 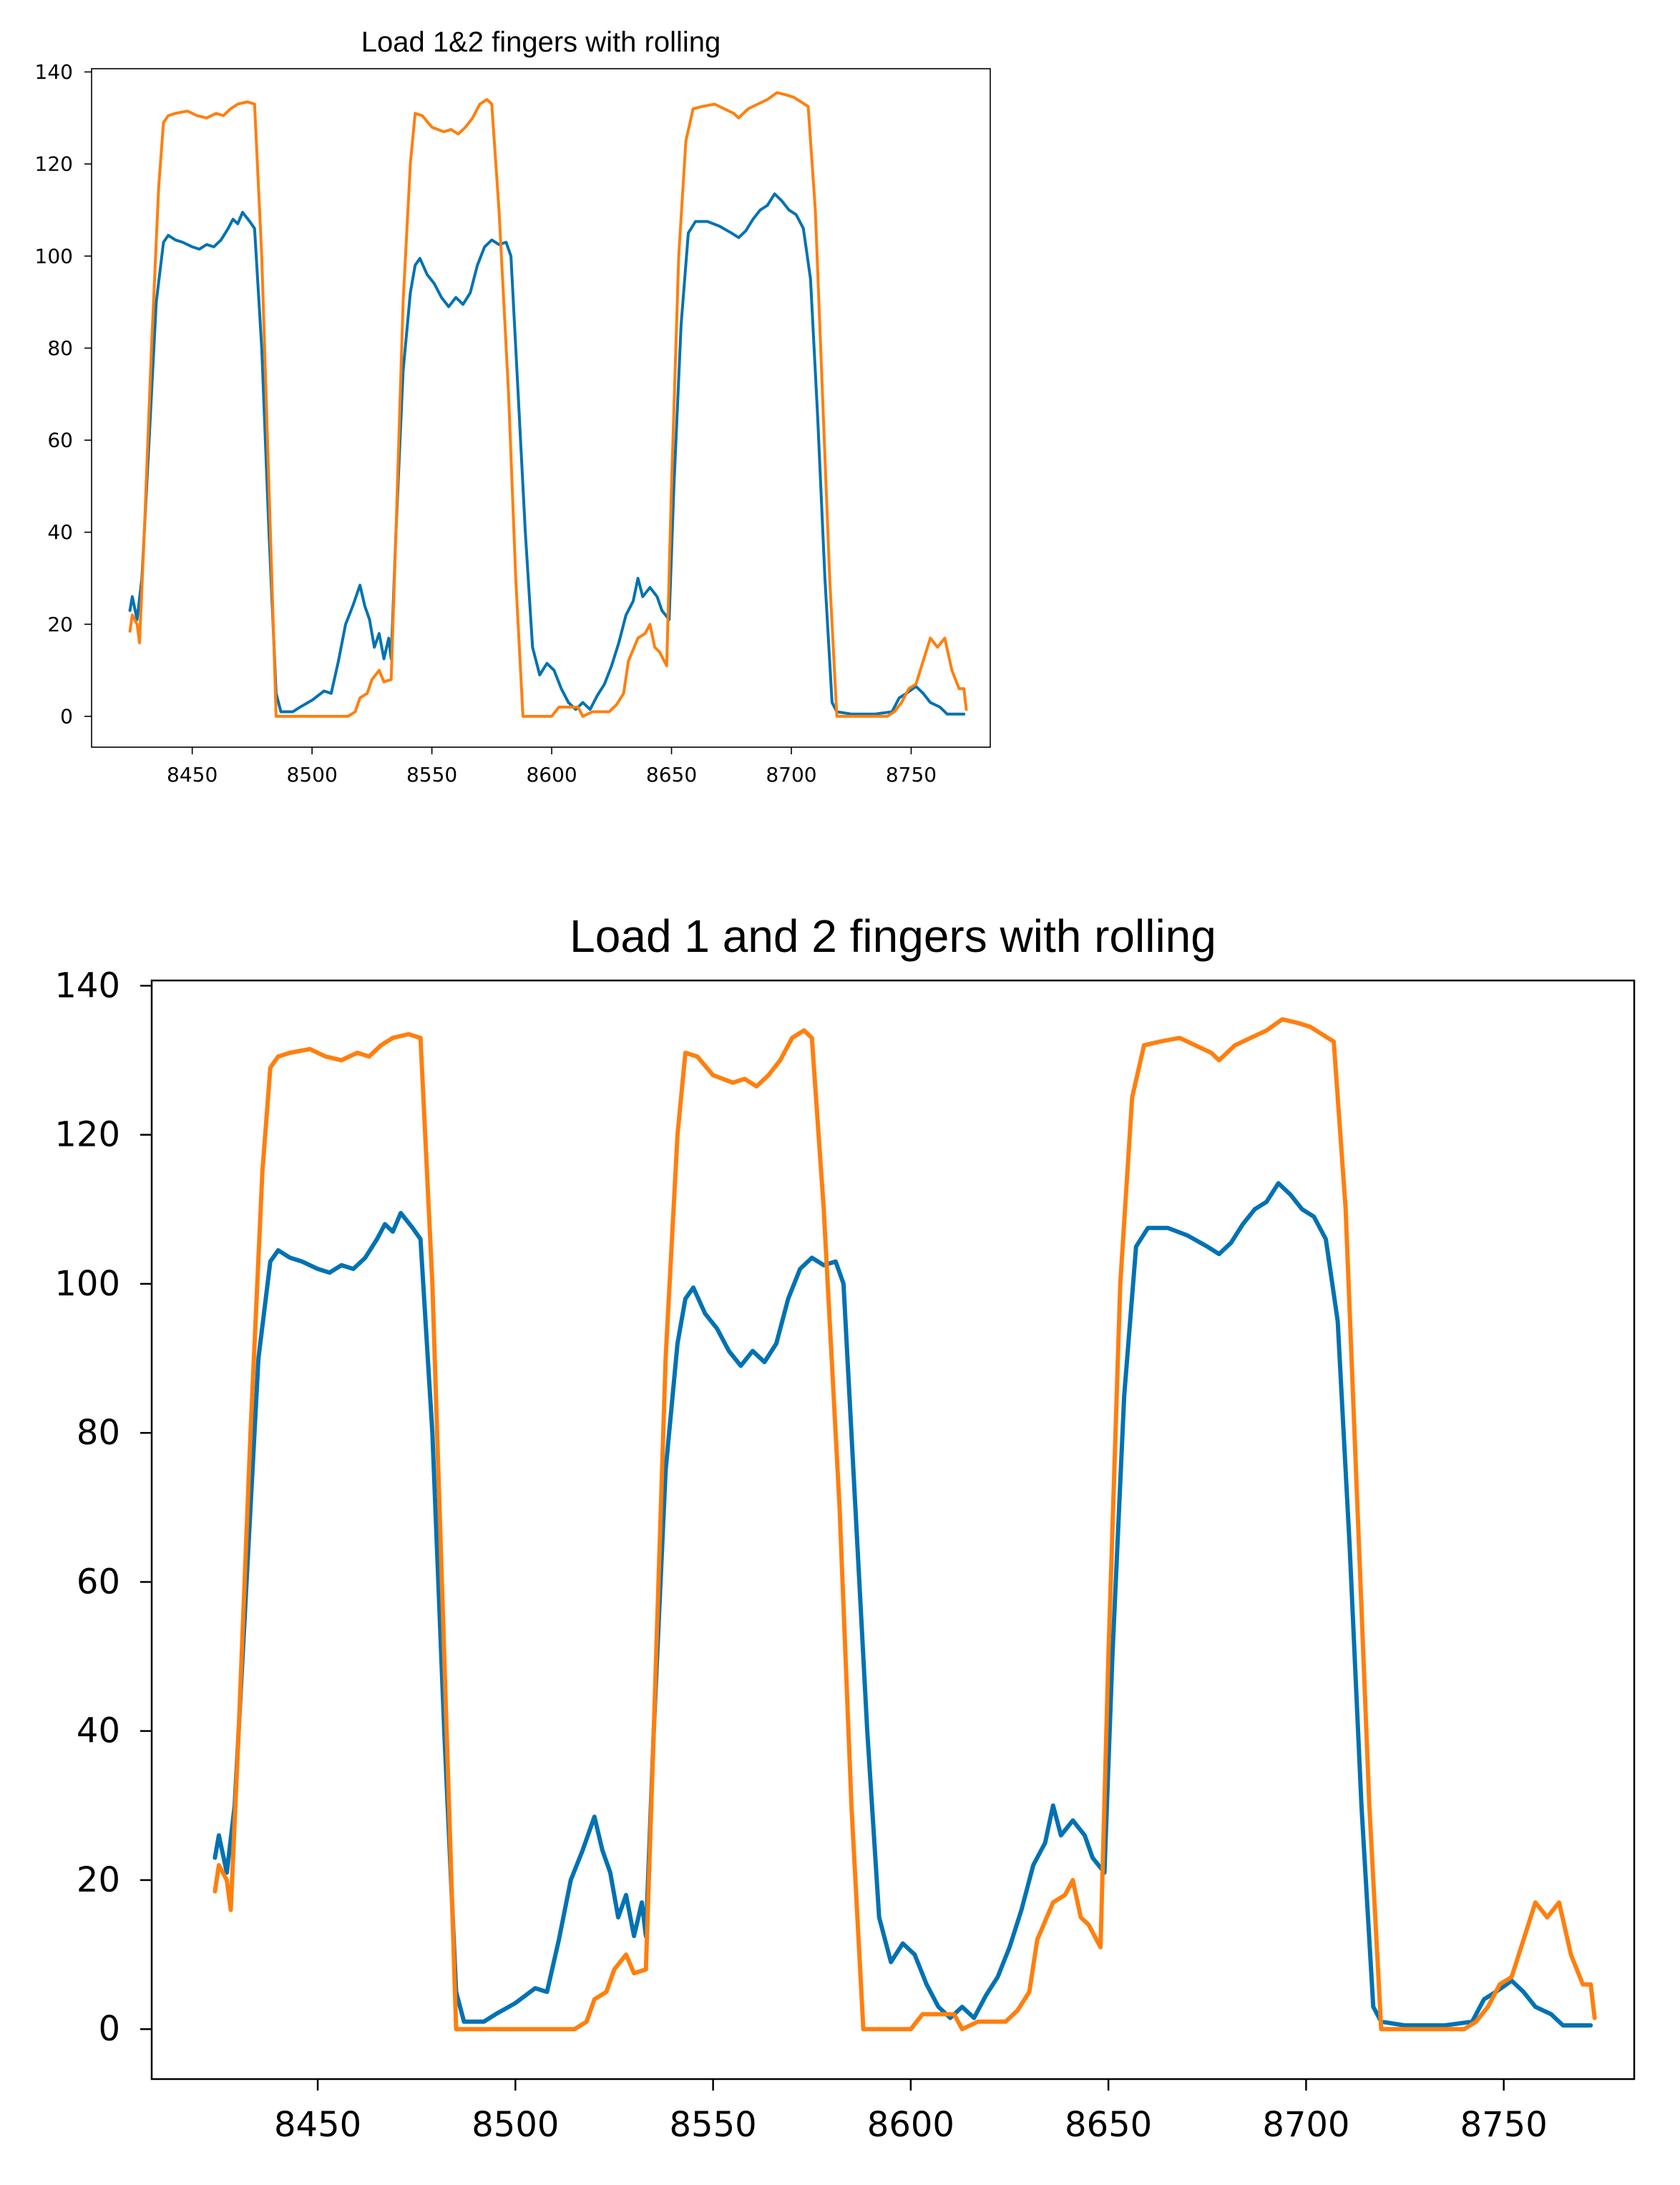 What do you see at coordinates (541, 42) in the screenshot?
I see `chart-title: Load 1&2 fingers with rolling` at bounding box center [541, 42].